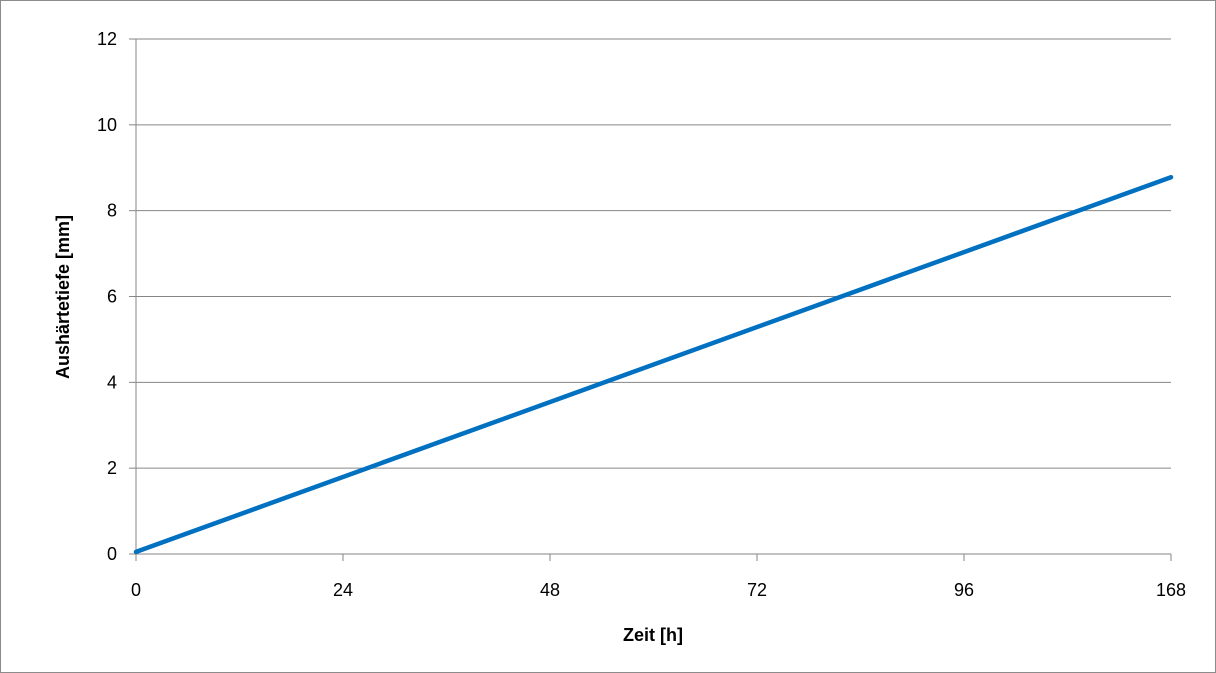 The height and width of the screenshot is (673, 1216). I want to click on x-tick-label: 0, so click(136, 590).